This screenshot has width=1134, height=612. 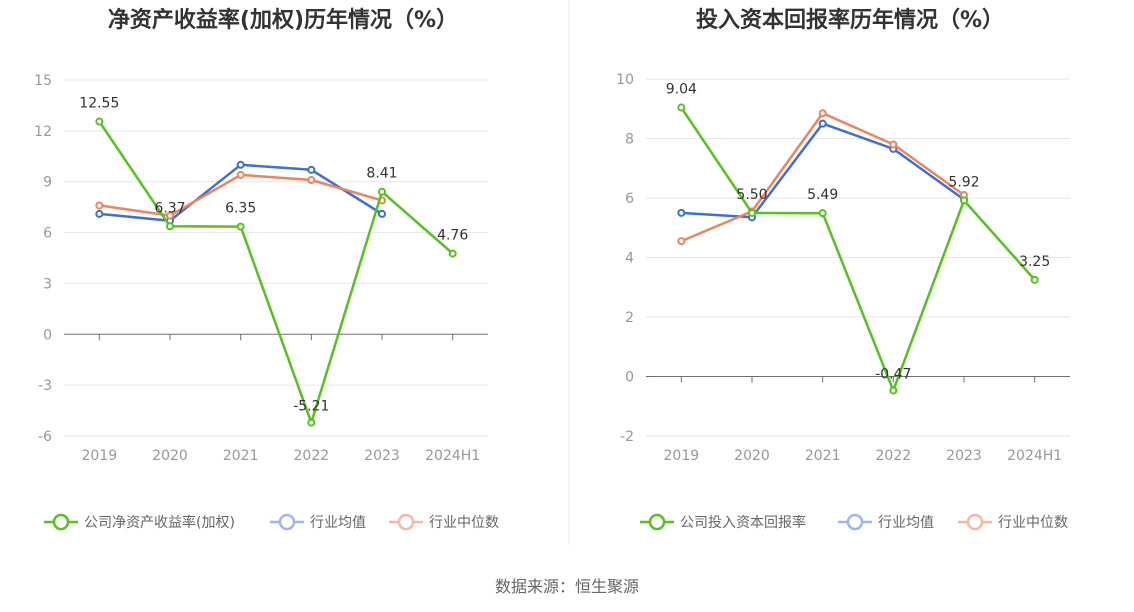 What do you see at coordinates (752, 456) in the screenshot?
I see `roic-x-tick-label: 2020` at bounding box center [752, 456].